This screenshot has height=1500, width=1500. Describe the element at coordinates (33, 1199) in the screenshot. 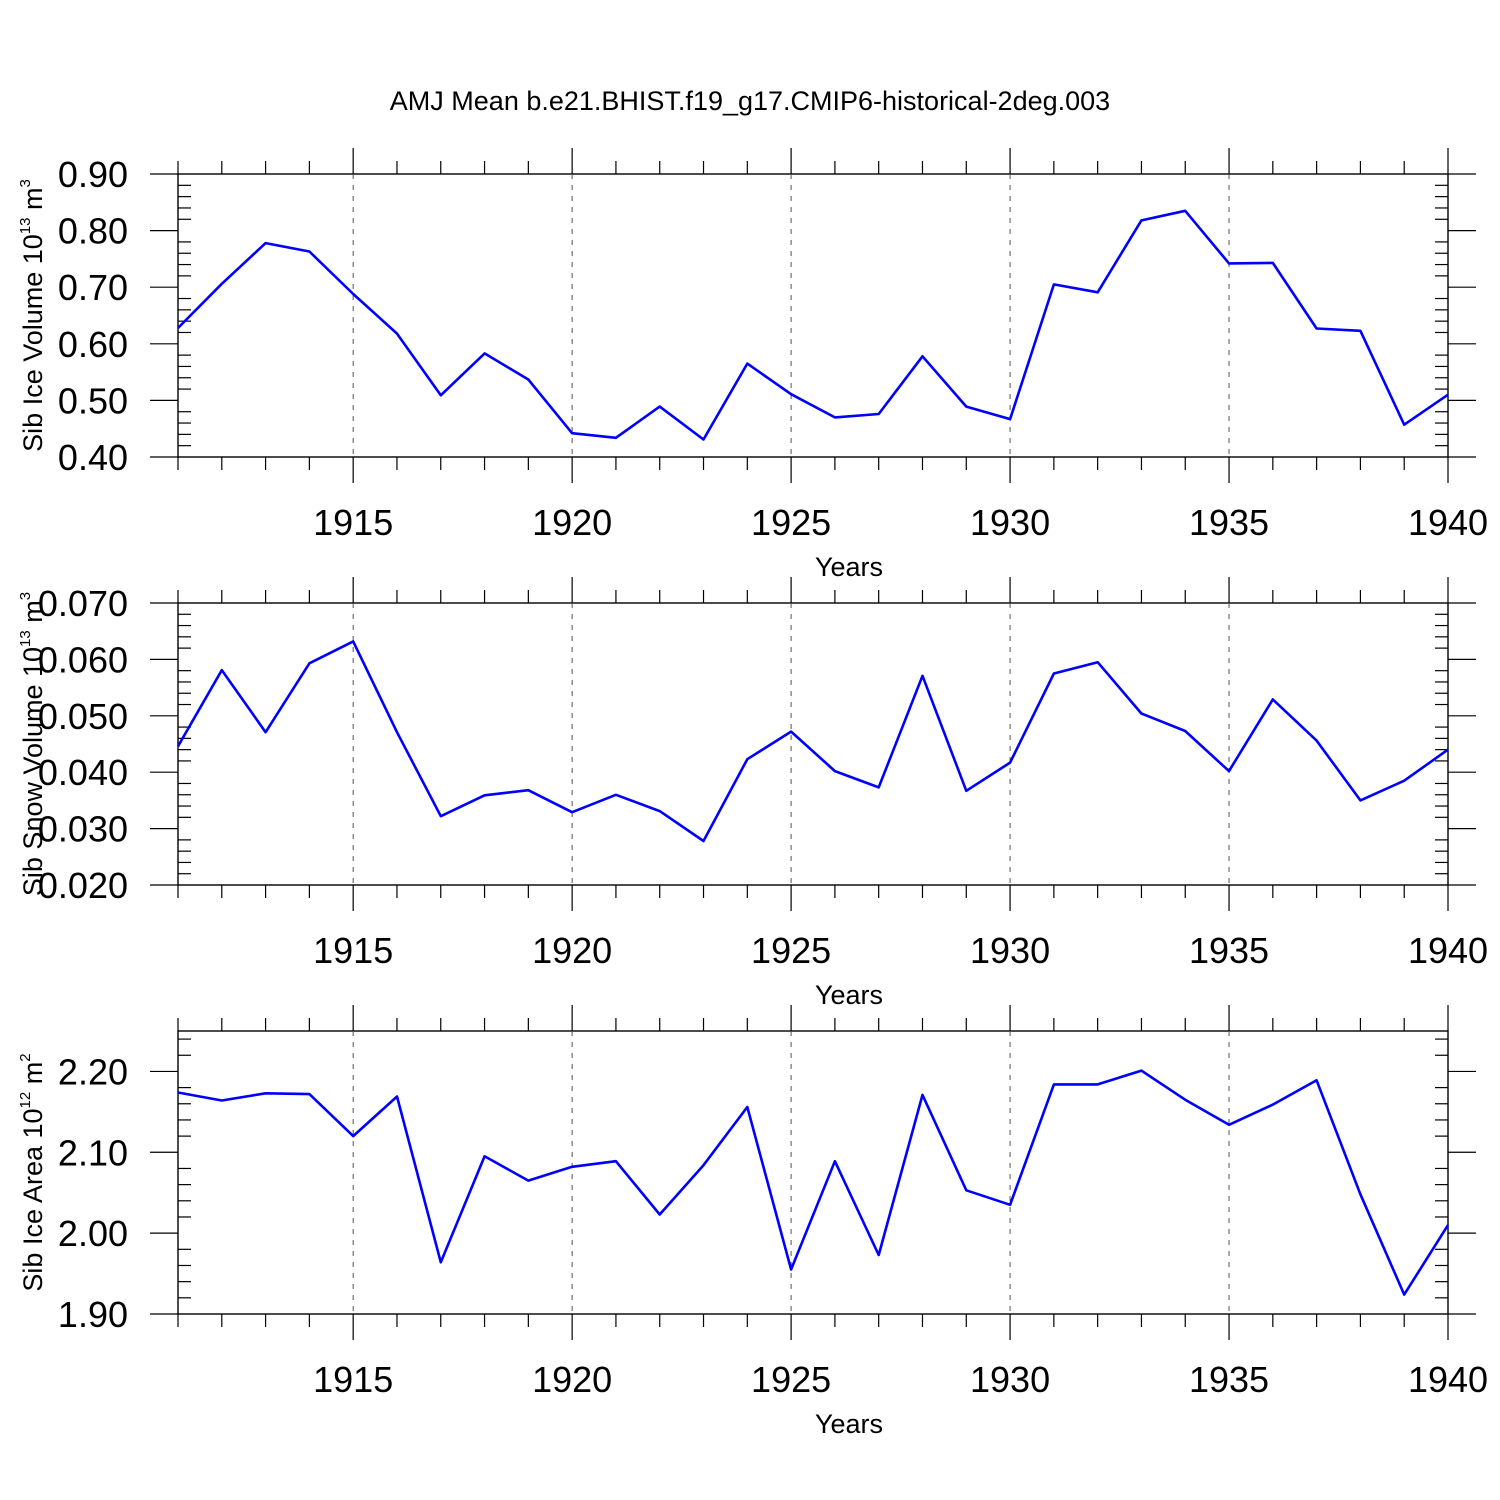

I see `y-axis-label-text: Sib Ice Area 10` at that location.